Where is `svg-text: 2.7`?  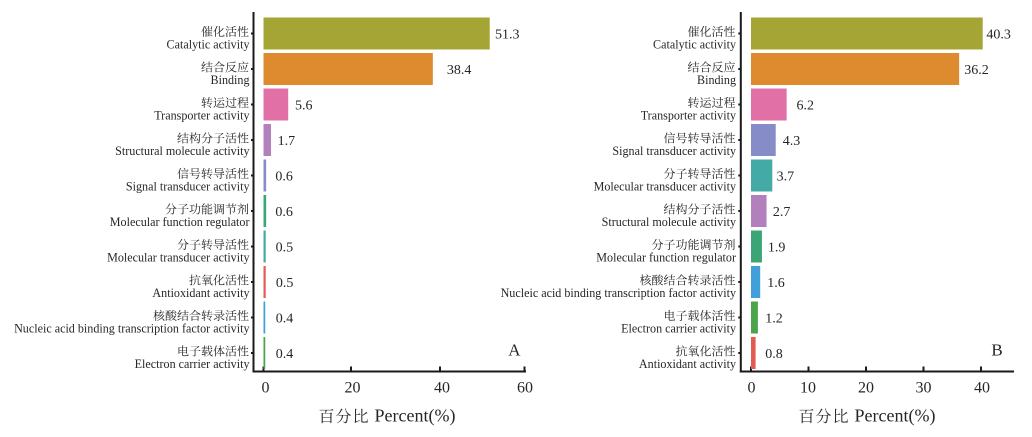 svg-text: 2.7 is located at coordinates (782, 212).